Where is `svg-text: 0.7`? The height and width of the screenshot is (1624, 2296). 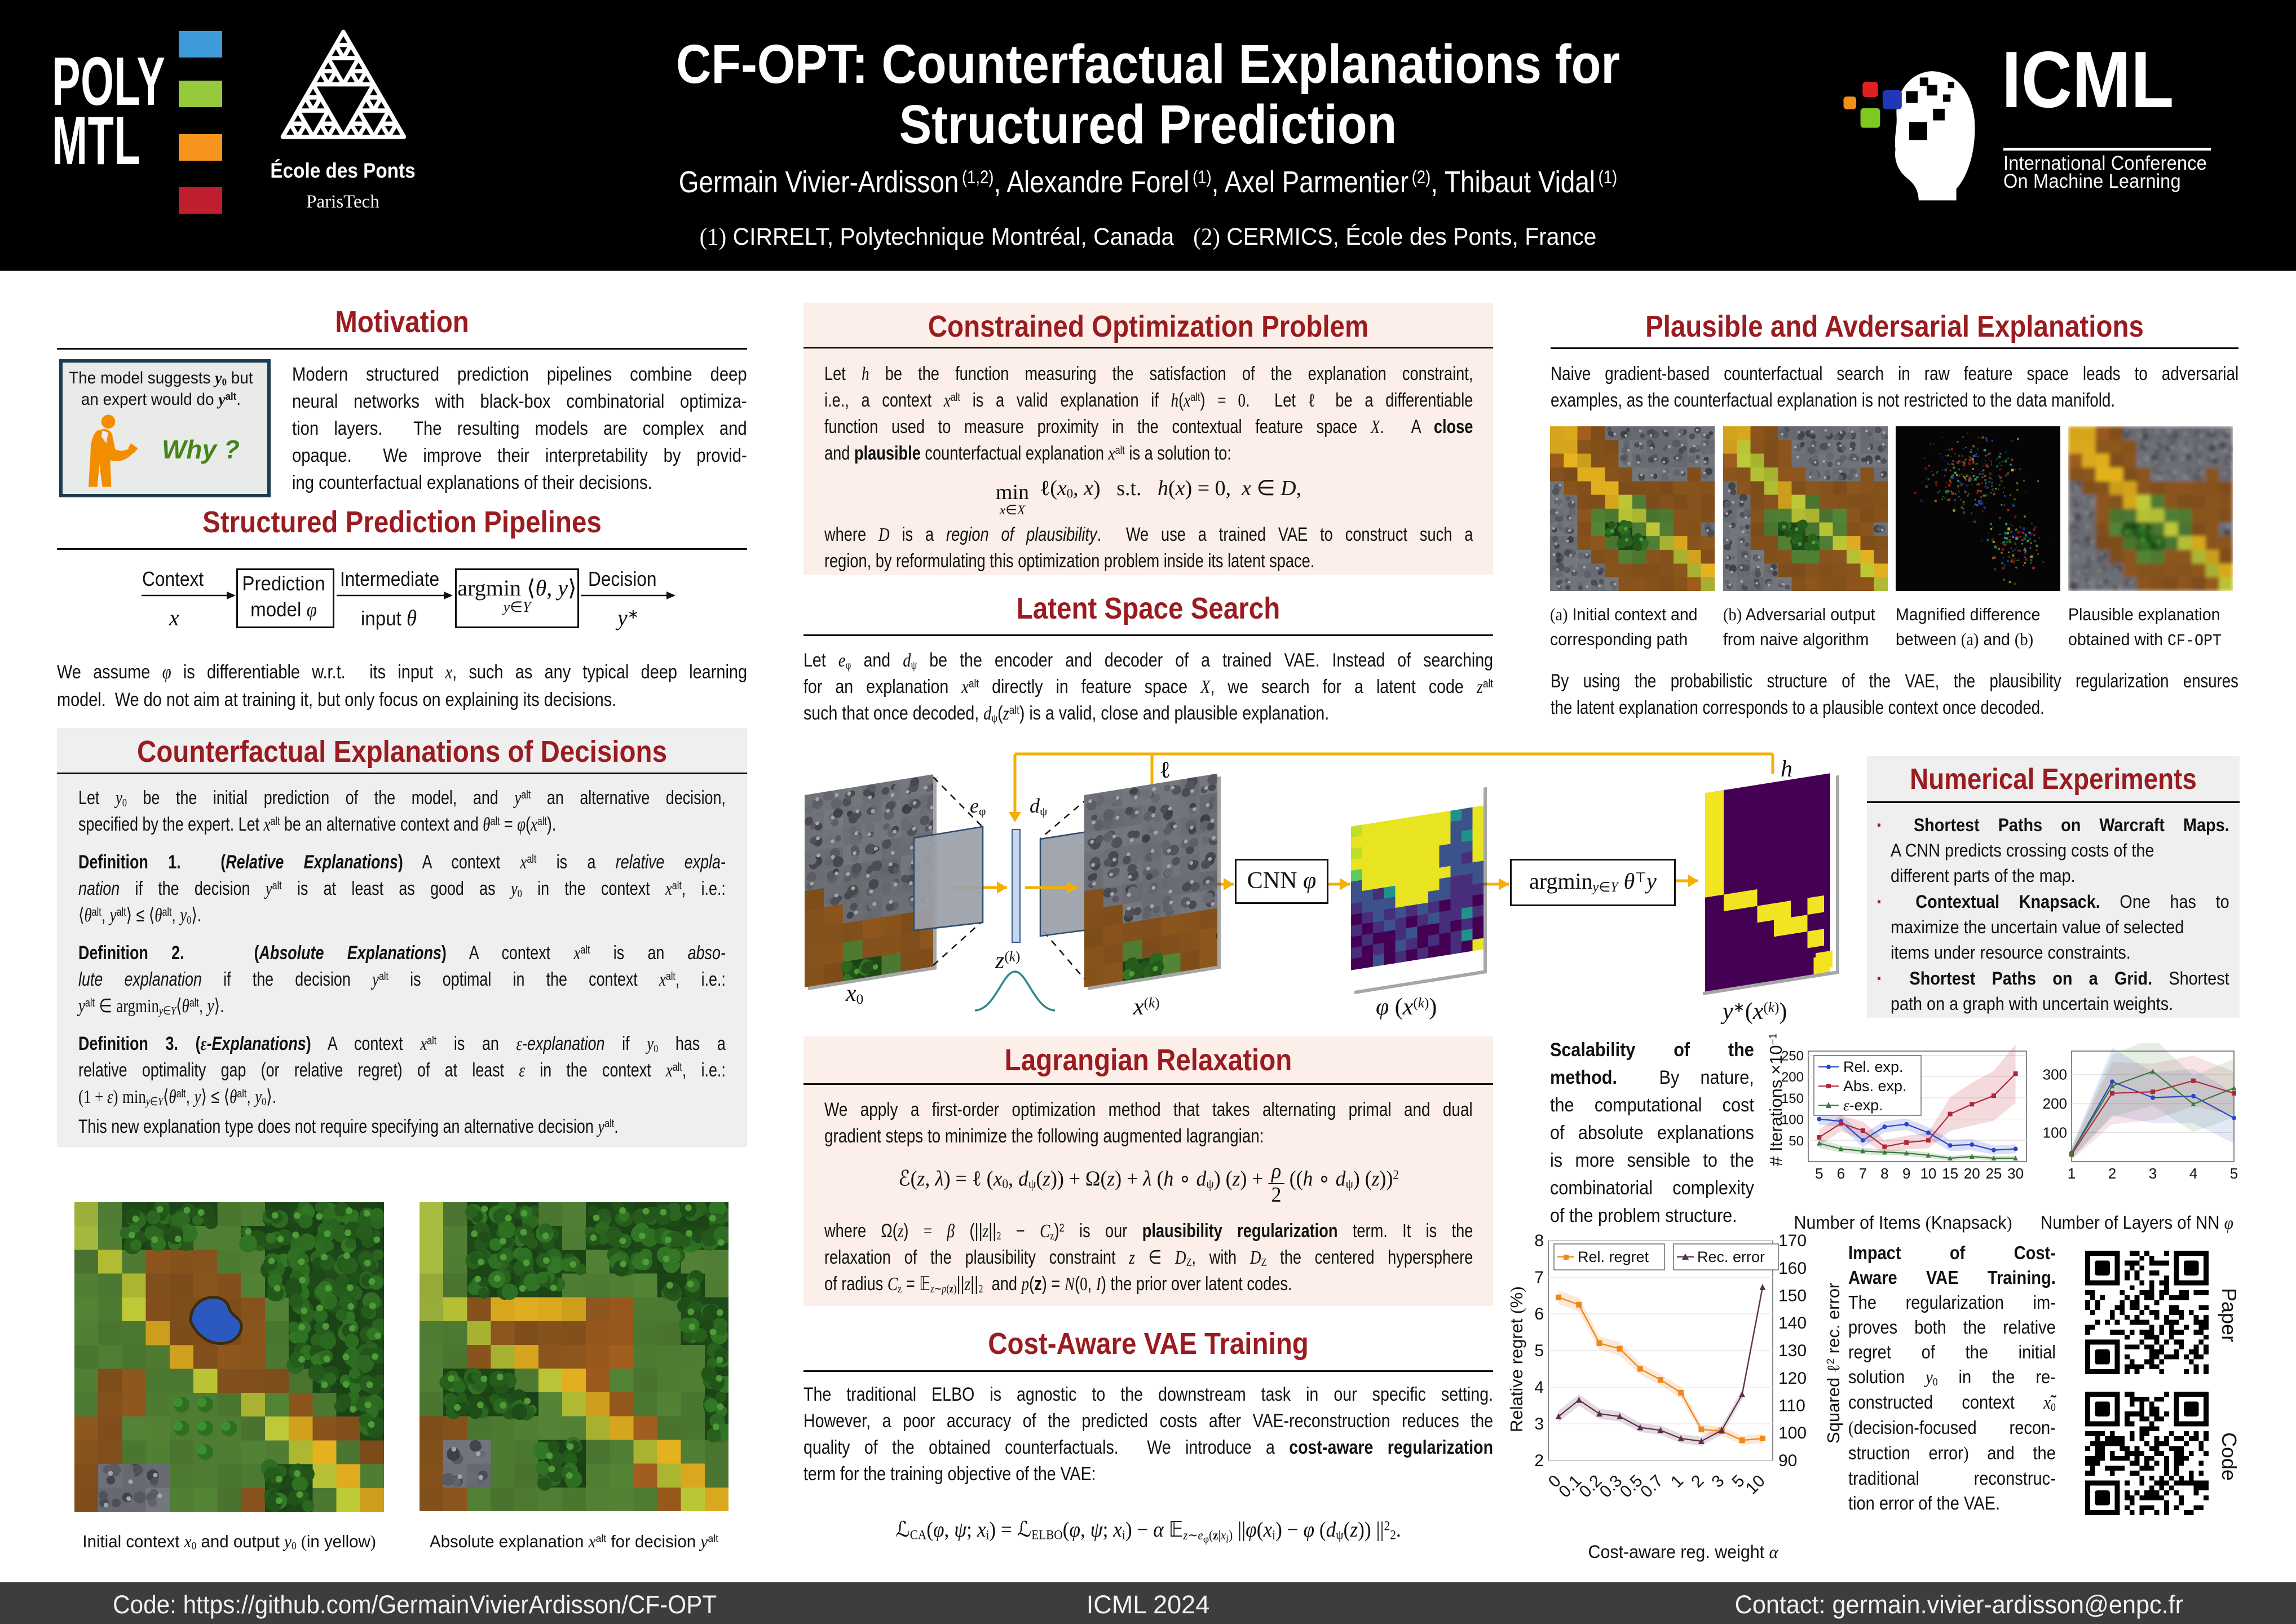
svg-text: 0.7 is located at coordinates (1652, 1487).